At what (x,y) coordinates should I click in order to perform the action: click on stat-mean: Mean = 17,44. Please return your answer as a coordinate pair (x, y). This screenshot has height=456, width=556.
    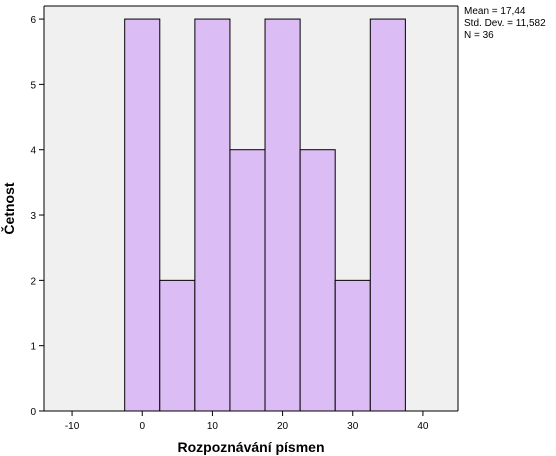
    Looking at the image, I should click on (495, 11).